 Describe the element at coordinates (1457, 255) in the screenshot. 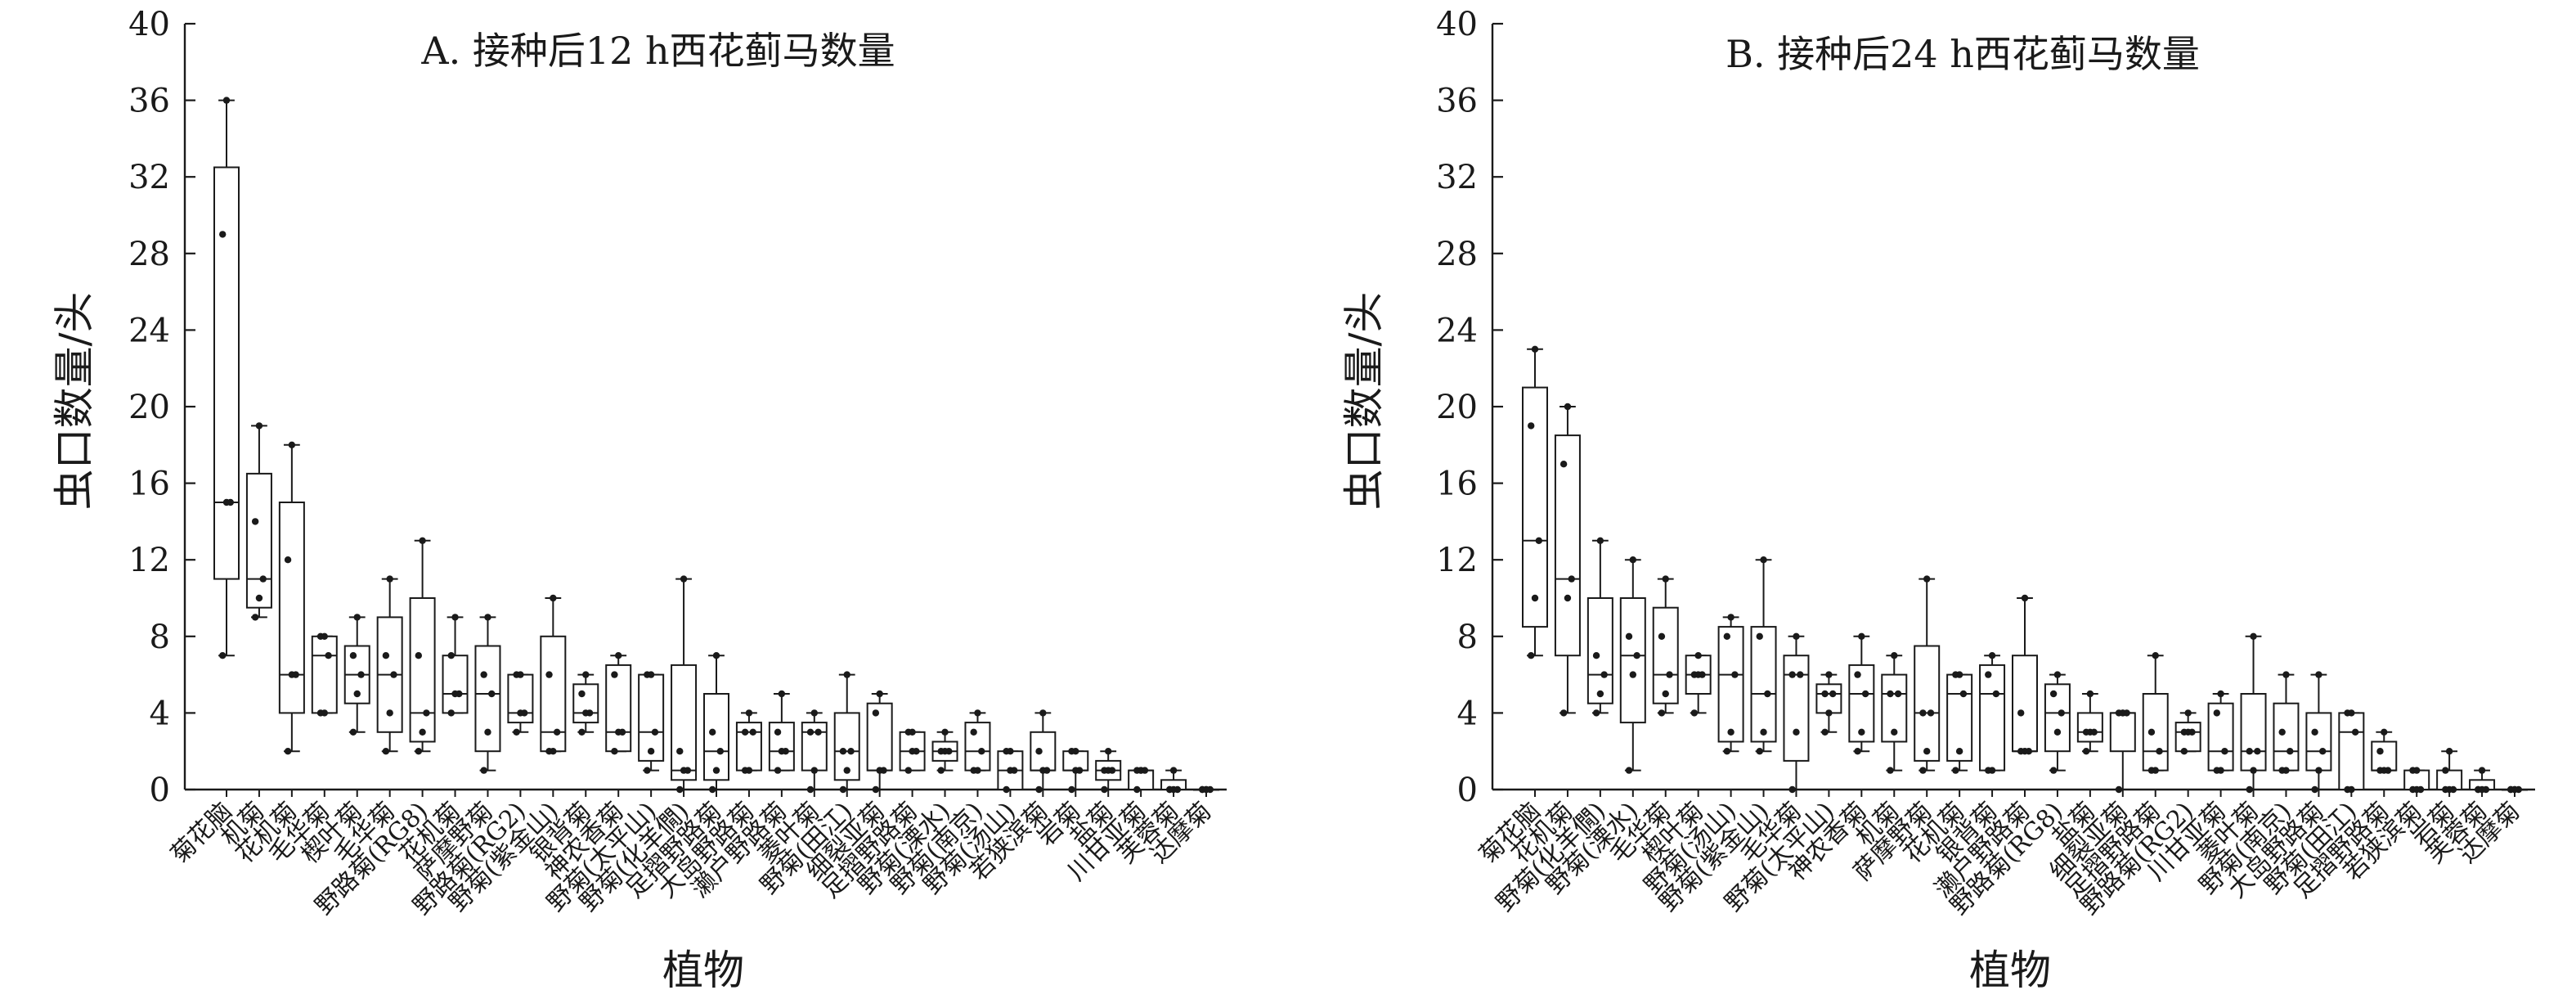

I see `y-tick-label: 28` at that location.